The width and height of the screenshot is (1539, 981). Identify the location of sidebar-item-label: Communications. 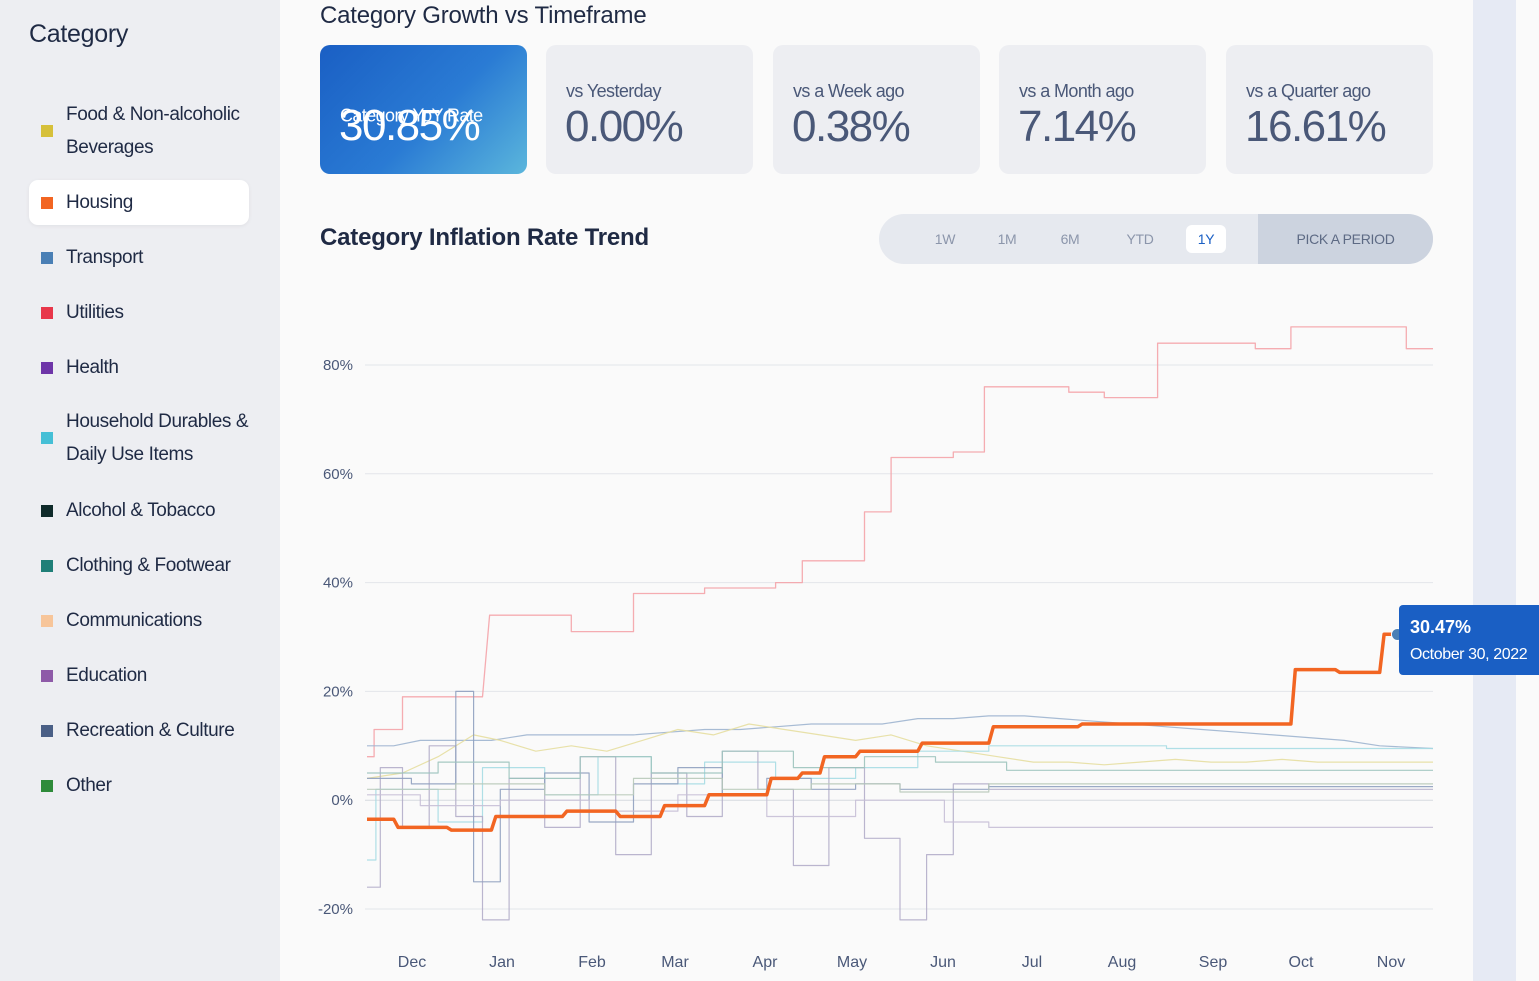
(134, 620).